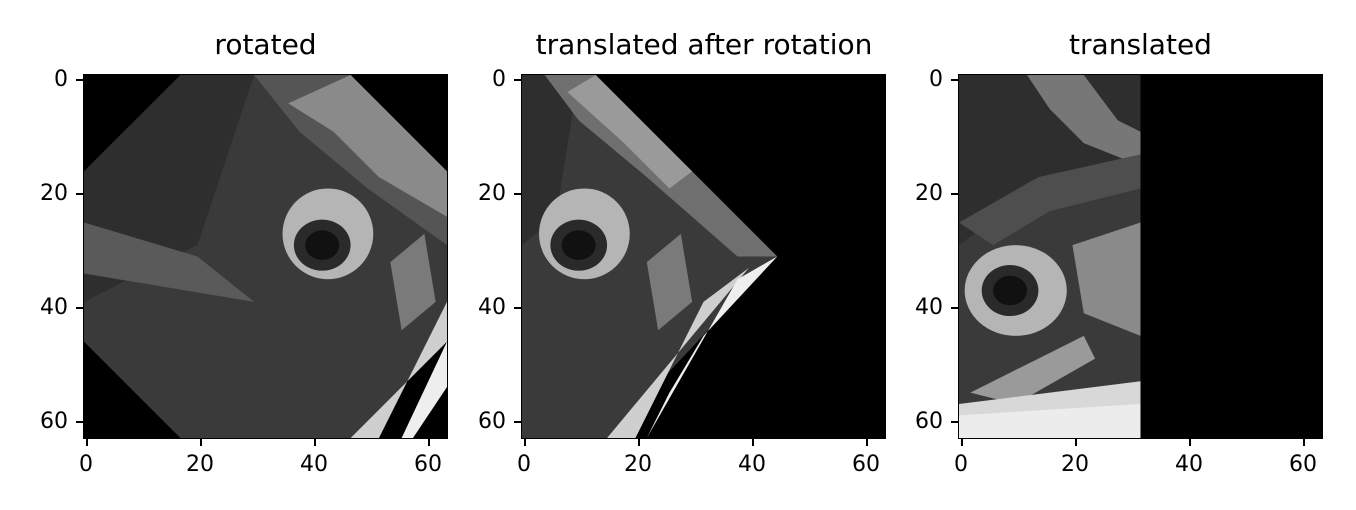  What do you see at coordinates (265, 44) in the screenshot?
I see `panel-title-rotated: rotated` at bounding box center [265, 44].